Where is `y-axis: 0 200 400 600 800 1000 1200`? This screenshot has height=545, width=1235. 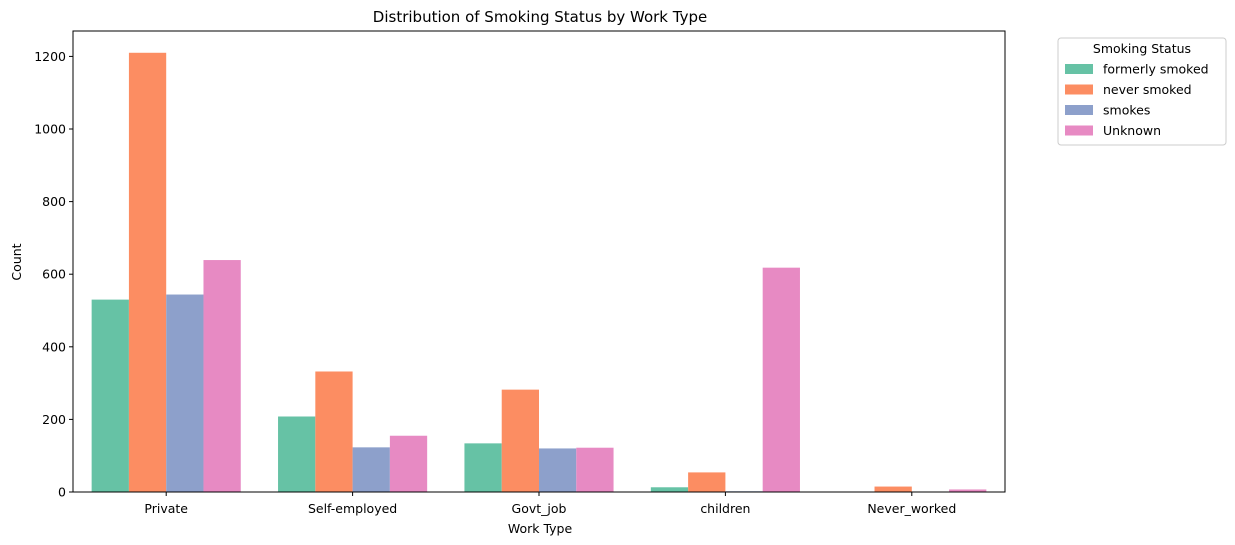
y-axis: 0 200 400 600 800 1000 1200 is located at coordinates (53, 274).